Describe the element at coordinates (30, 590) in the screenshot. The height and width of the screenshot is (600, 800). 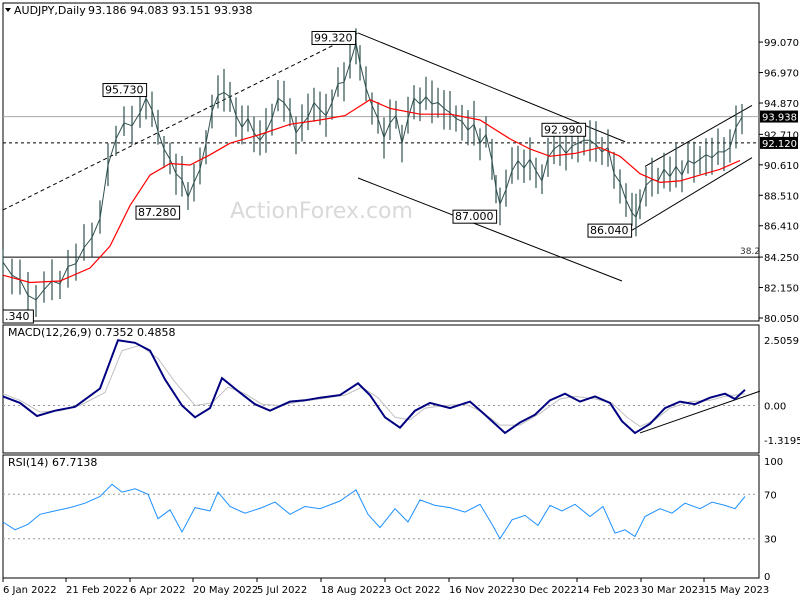
I see `x-tick-label: 6 Jan 2022` at that location.